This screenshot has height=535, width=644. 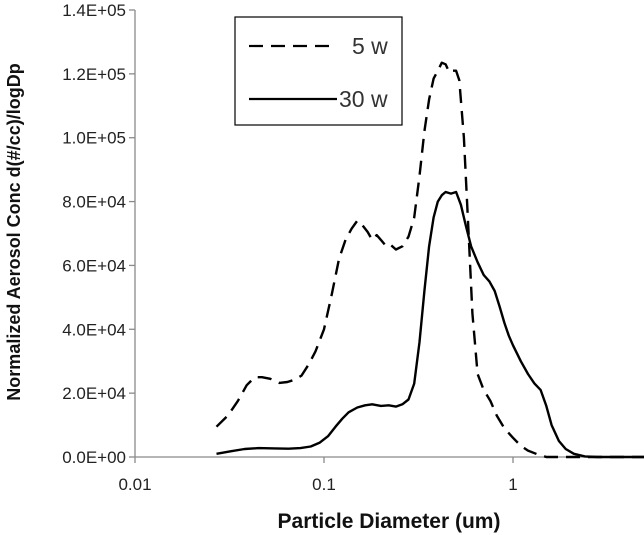 What do you see at coordinates (94, 74) in the screenshot?
I see `y-tick-label: 1.2E+05` at bounding box center [94, 74].